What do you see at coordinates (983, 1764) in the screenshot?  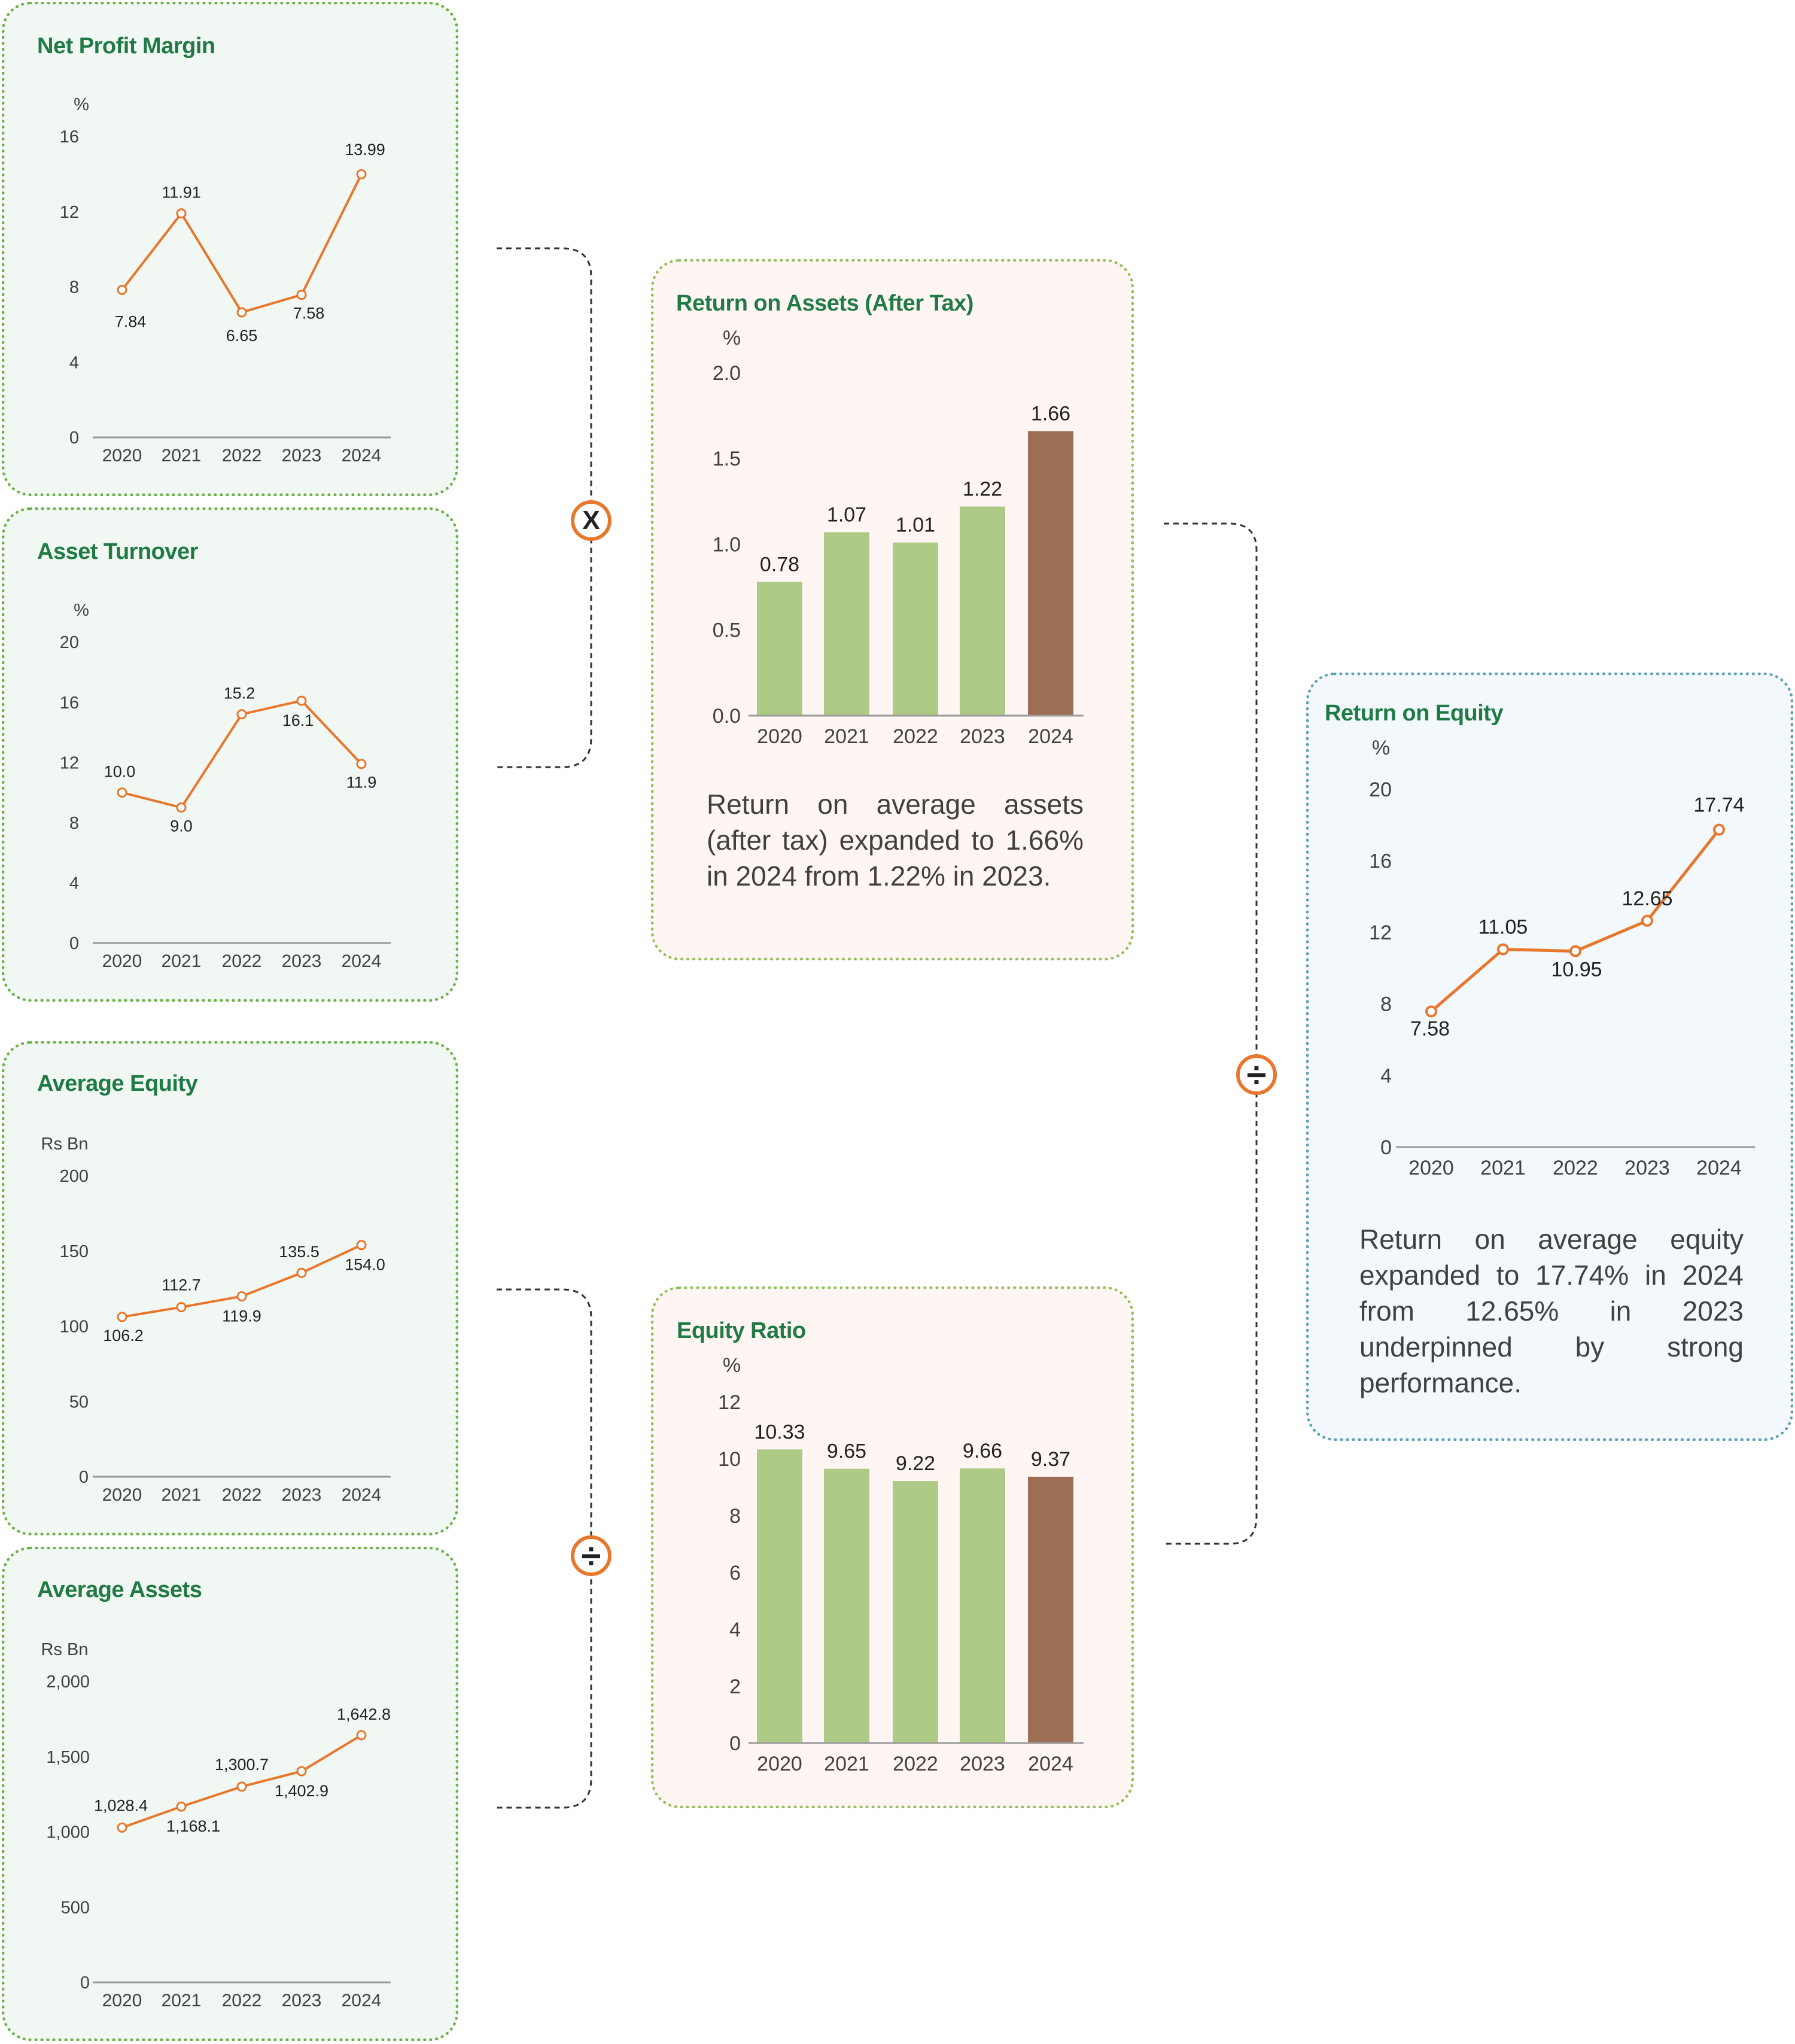 I see `equityratio-x-tick-label: 2023` at bounding box center [983, 1764].